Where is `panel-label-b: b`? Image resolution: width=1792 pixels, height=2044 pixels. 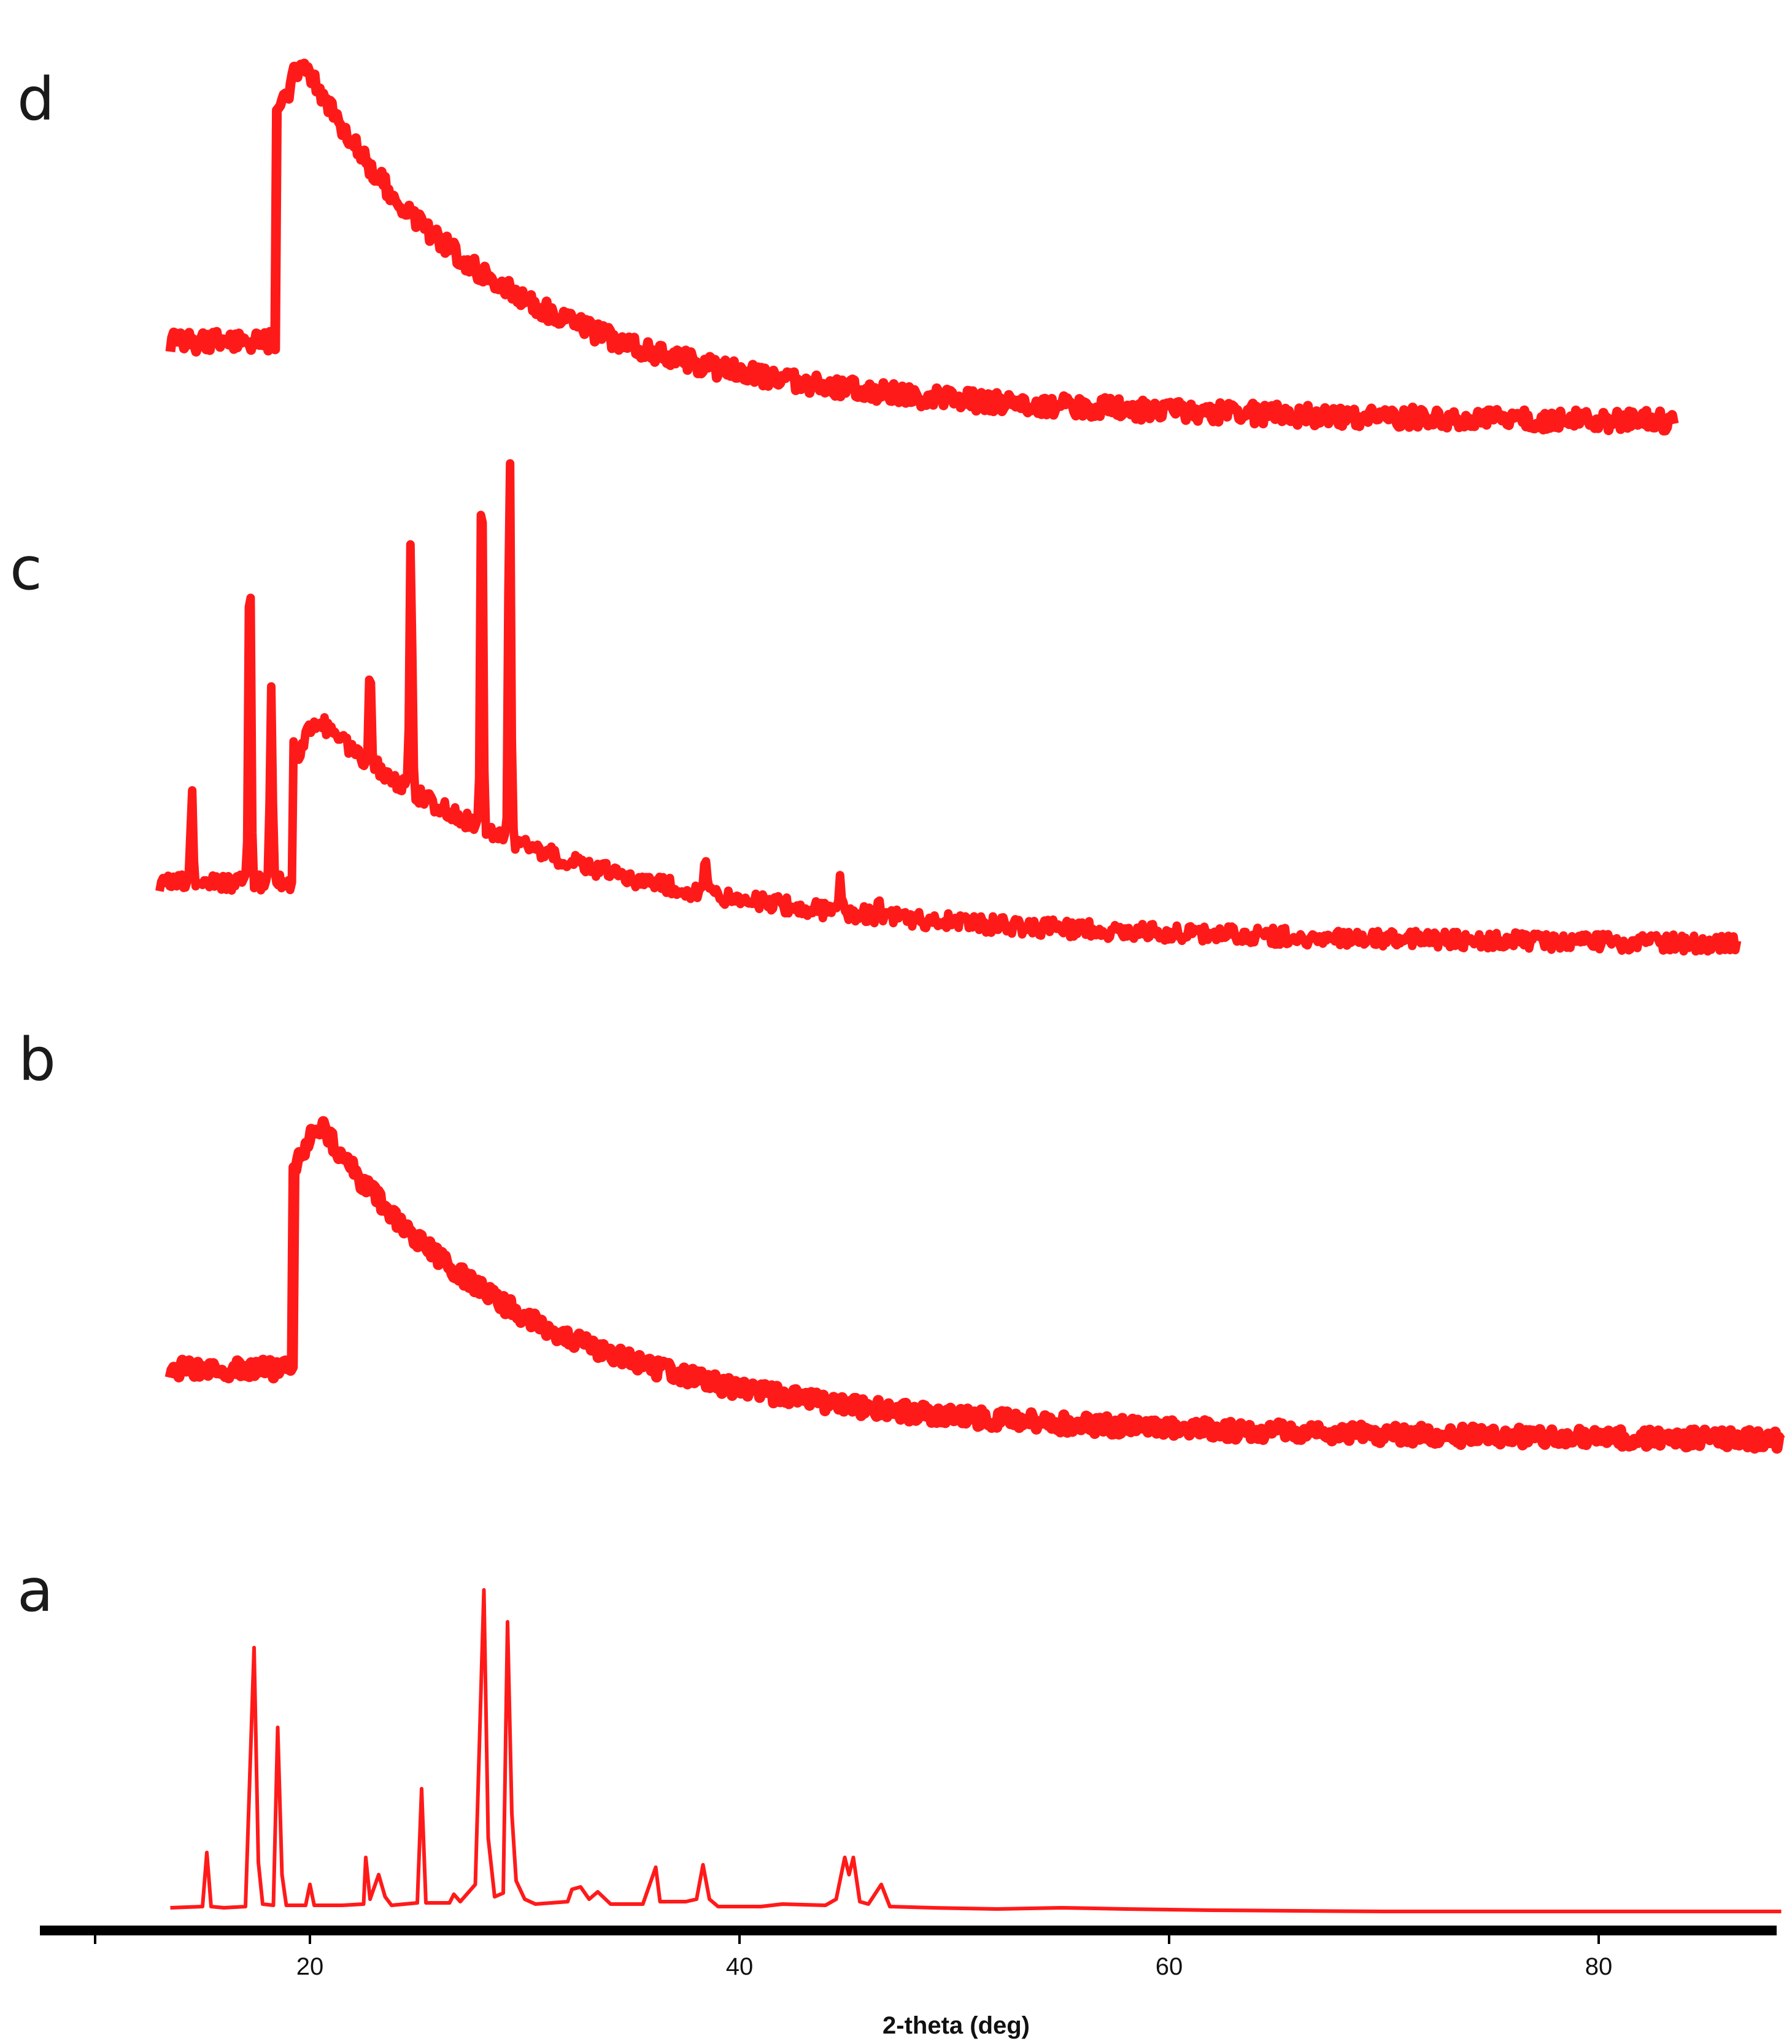
panel-label-b: b is located at coordinates (37, 1060).